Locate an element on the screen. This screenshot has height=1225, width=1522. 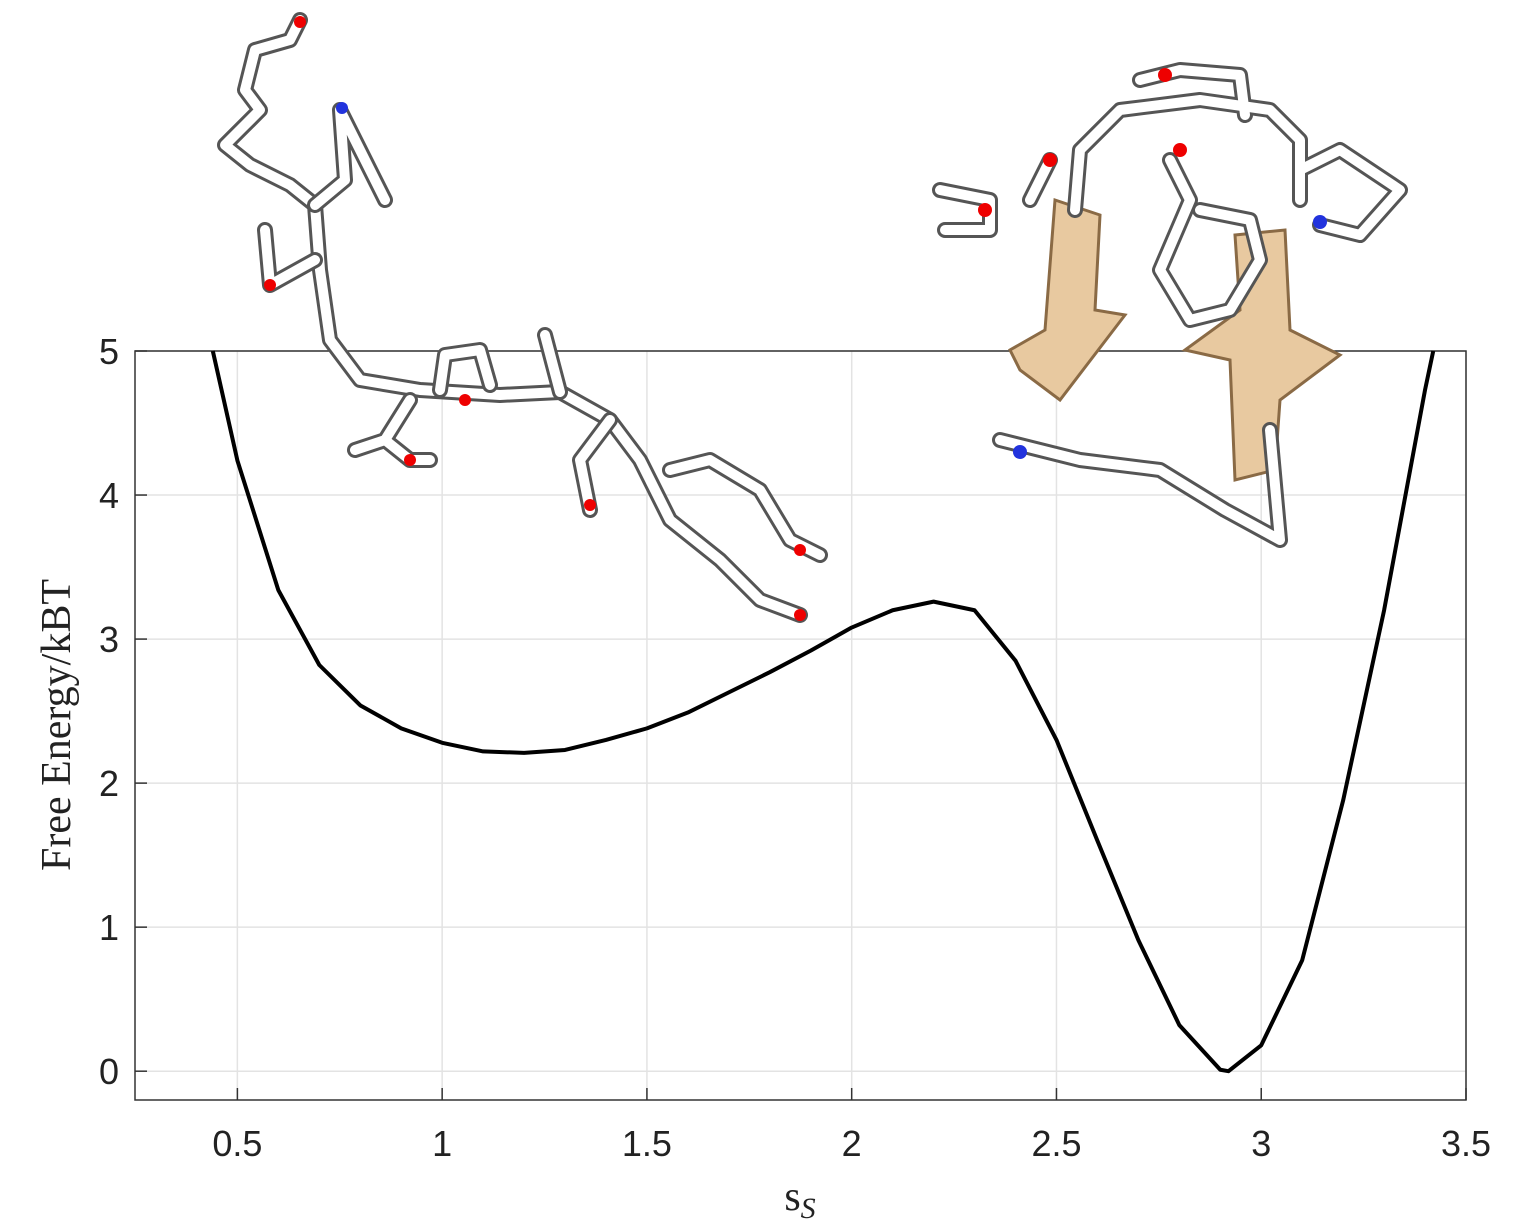
x-tick-label: 1.5 is located at coordinates (647, 1143).